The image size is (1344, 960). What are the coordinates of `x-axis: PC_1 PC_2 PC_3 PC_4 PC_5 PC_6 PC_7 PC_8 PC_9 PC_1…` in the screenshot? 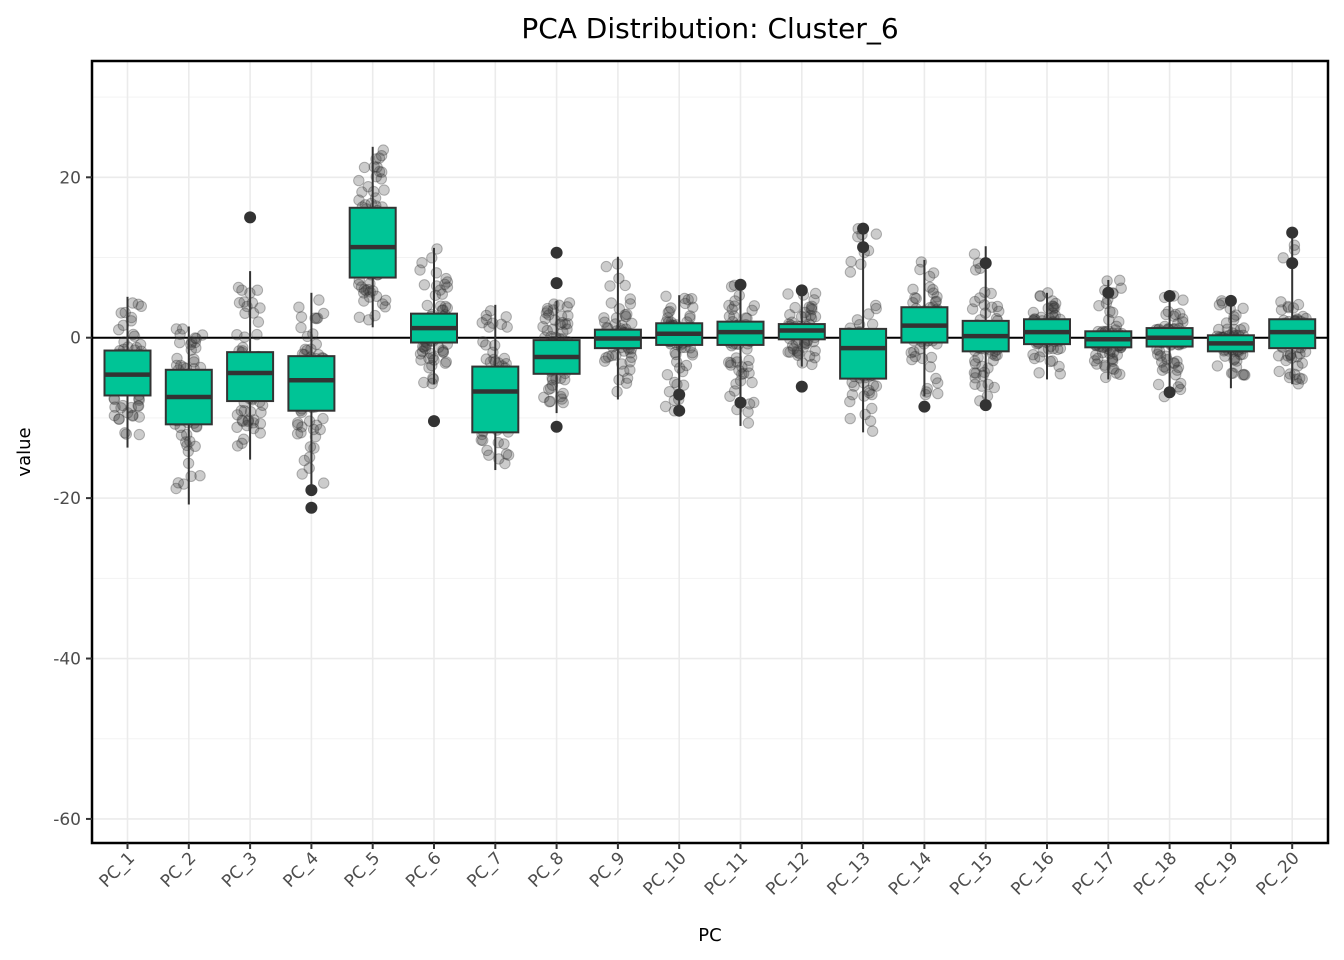 It's located at (700, 871).